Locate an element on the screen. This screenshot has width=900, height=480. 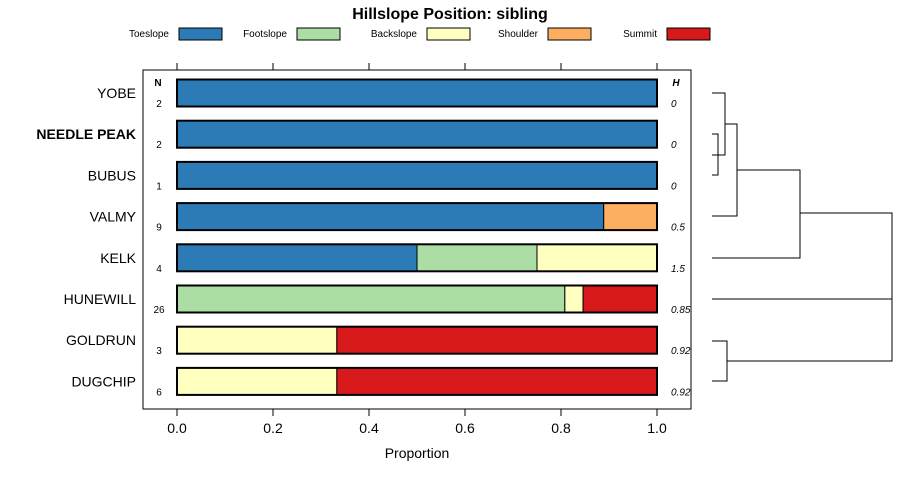
bar-outline-yobe is located at coordinates (417, 93).